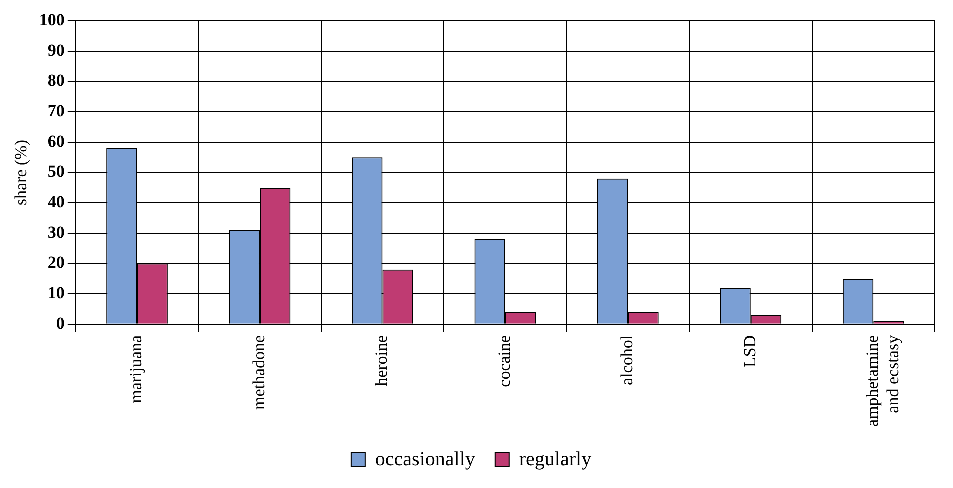  Describe the element at coordinates (883, 381) in the screenshot. I see `x-tick-label: amphetamine and ecstasy` at that location.